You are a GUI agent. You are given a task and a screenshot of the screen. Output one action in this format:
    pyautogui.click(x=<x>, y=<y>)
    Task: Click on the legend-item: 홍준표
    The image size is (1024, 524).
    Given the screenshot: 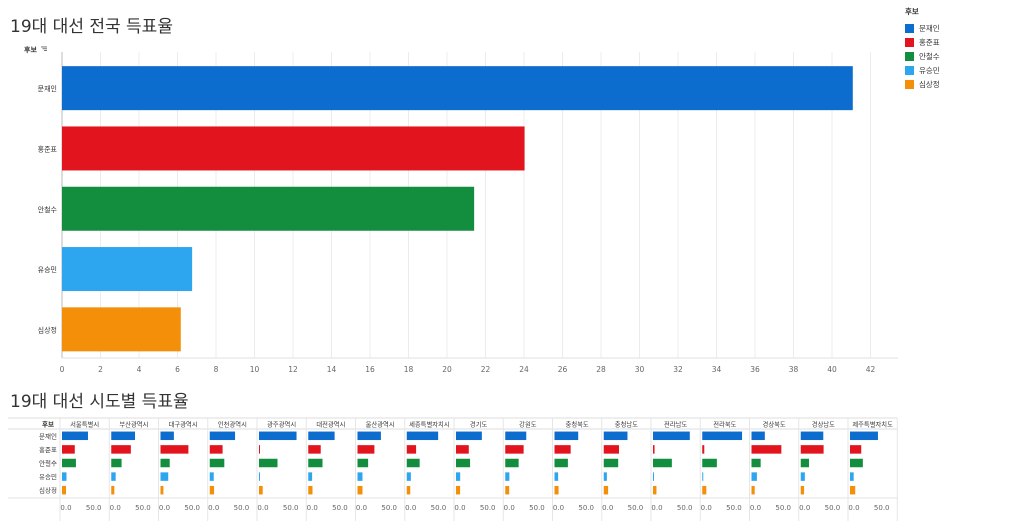 What is the action you would take?
    pyautogui.click(x=960, y=42)
    